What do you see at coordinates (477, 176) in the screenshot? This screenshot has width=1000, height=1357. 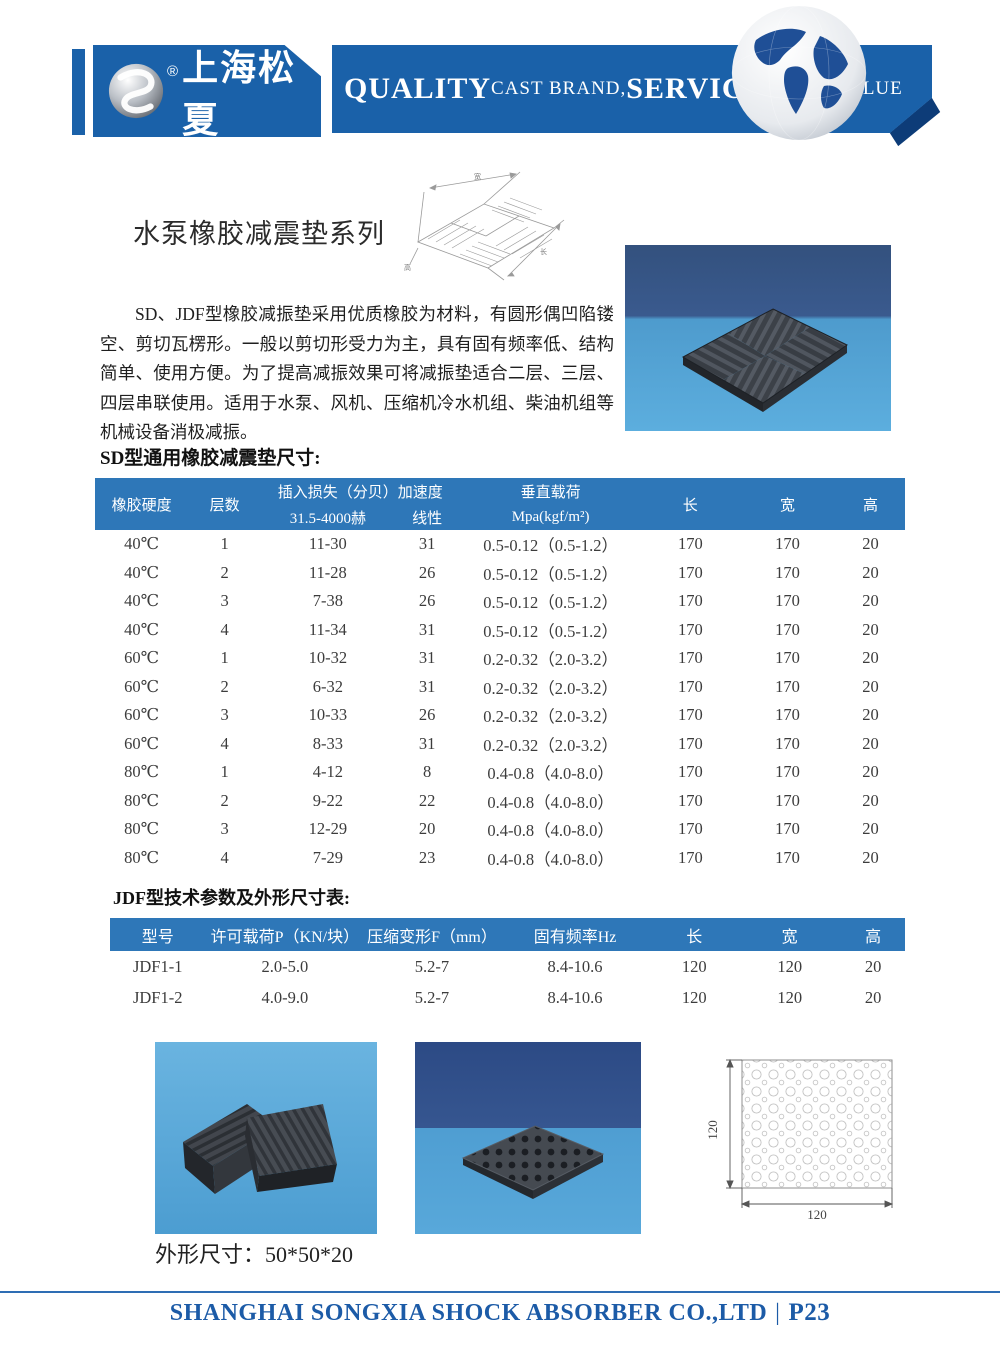 I see `svg-text: 宽` at bounding box center [477, 176].